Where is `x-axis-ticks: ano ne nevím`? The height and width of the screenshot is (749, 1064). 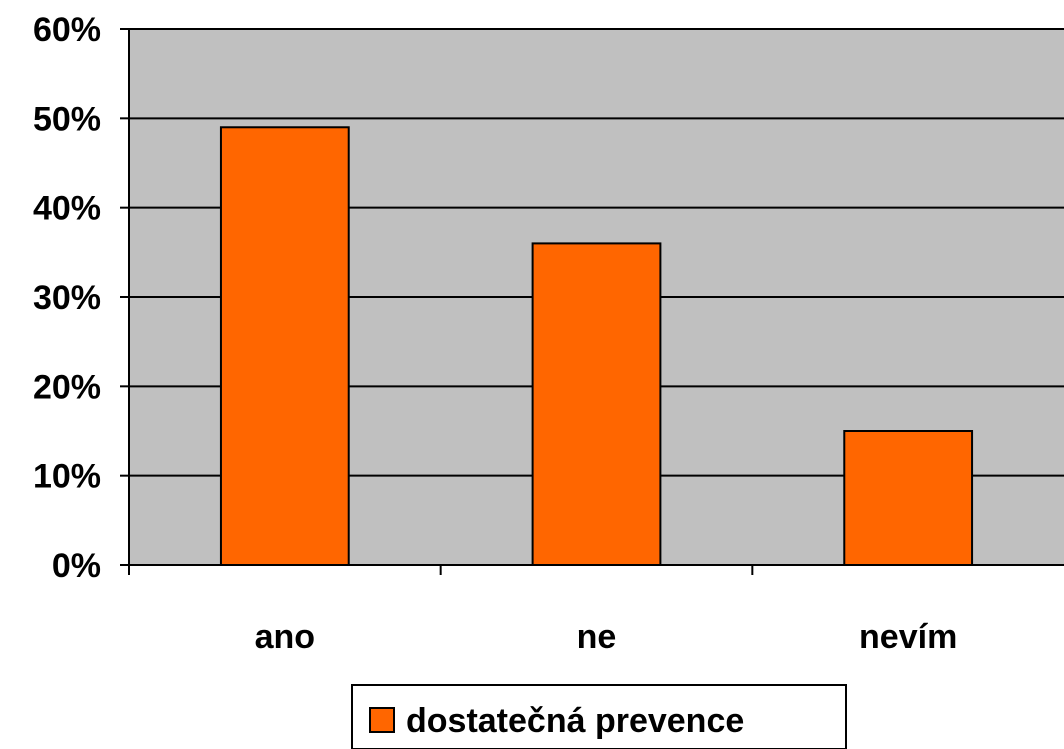
x-axis-ticks: ano ne nevím is located at coordinates (542, 610).